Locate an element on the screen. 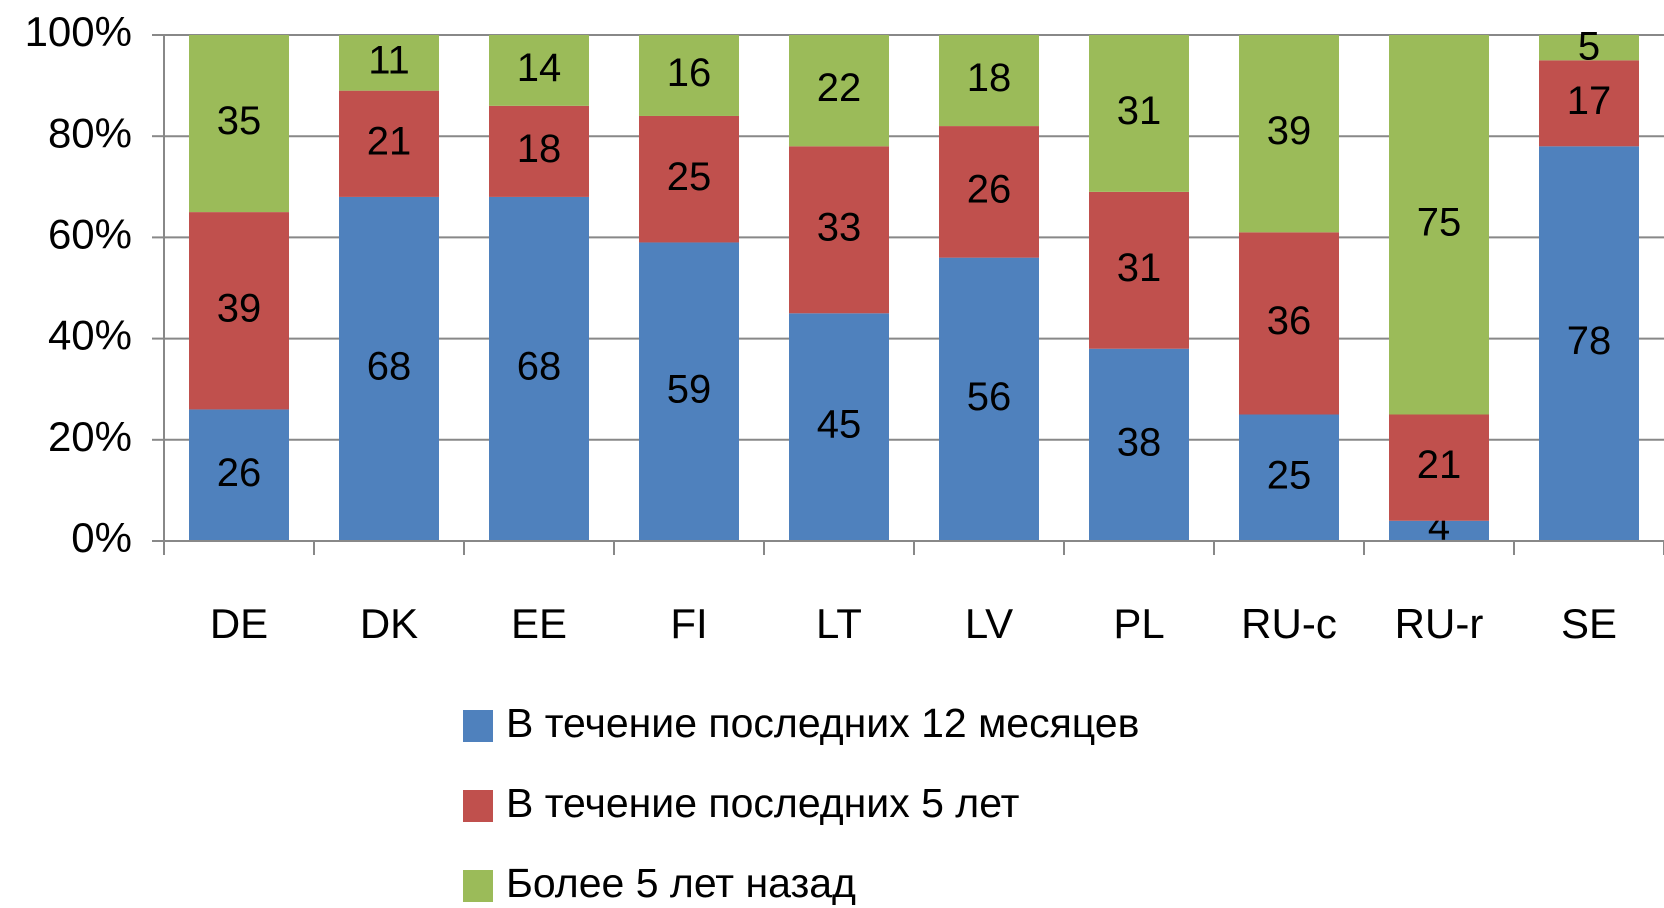 Image resolution: width=1664 pixels, height=908 pixels. y-tick-label: 20% is located at coordinates (90, 436).